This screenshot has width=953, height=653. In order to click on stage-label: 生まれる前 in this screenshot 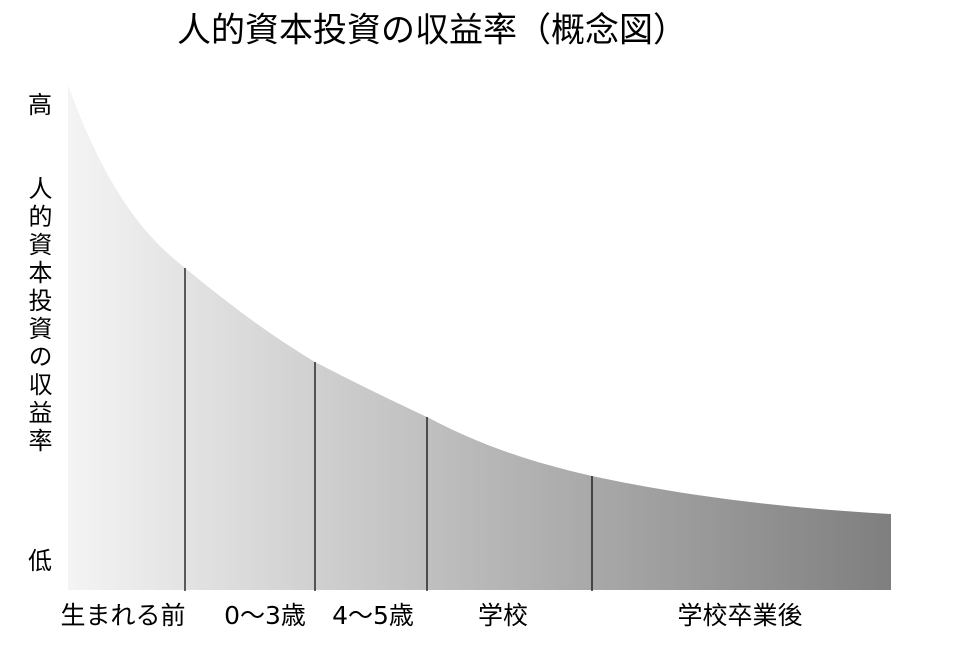, I will do `click(122, 615)`.